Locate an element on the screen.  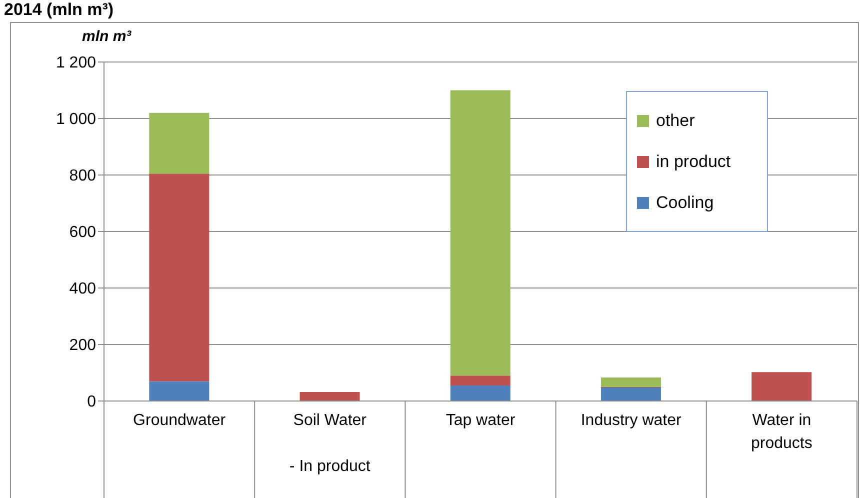
x-tick-label: Groundwater is located at coordinates (179, 420).